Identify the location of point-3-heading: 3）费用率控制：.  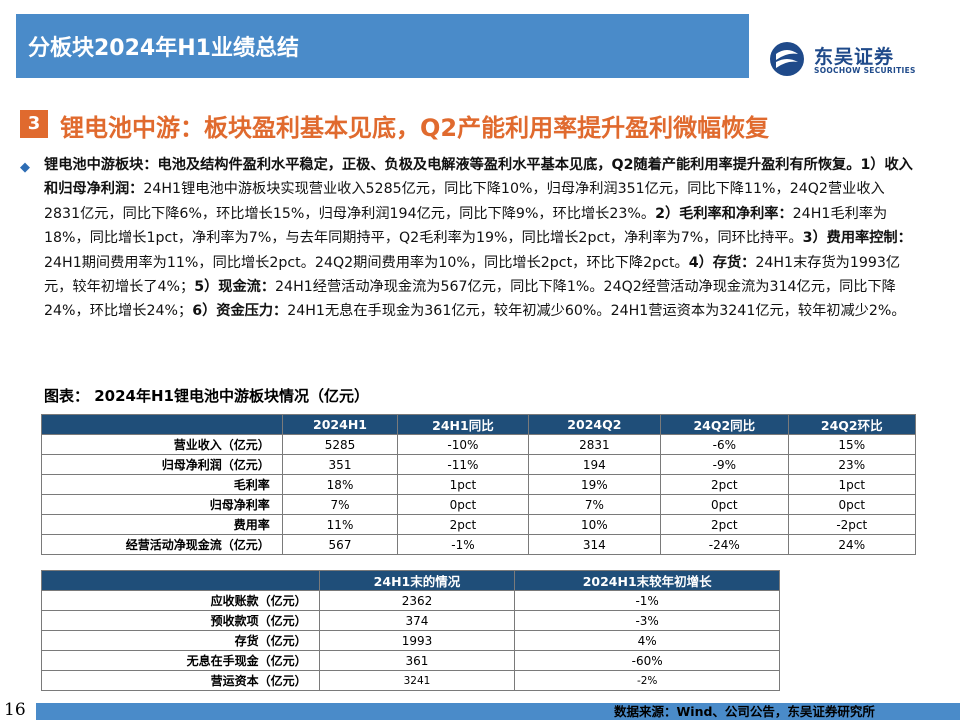
(857, 238).